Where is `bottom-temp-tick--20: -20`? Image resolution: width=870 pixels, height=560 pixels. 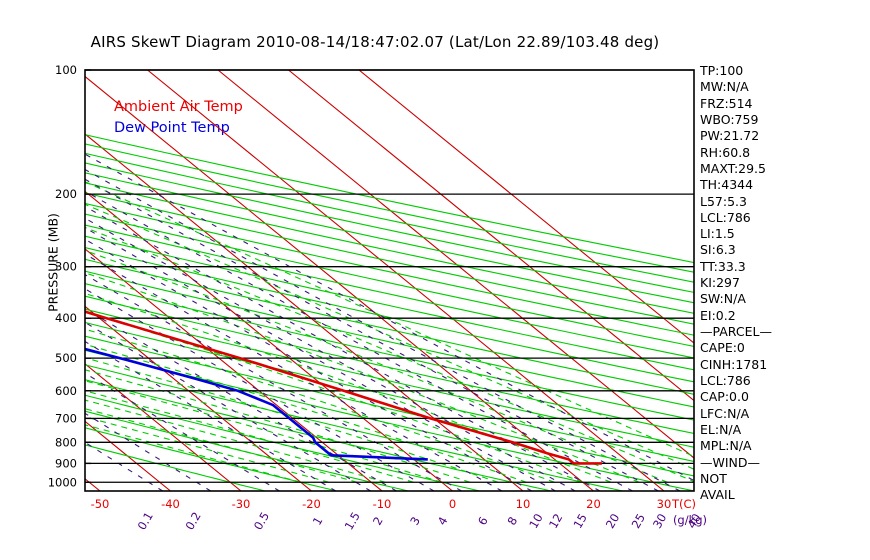
bottom-temp-tick--20: -20 is located at coordinates (311, 504).